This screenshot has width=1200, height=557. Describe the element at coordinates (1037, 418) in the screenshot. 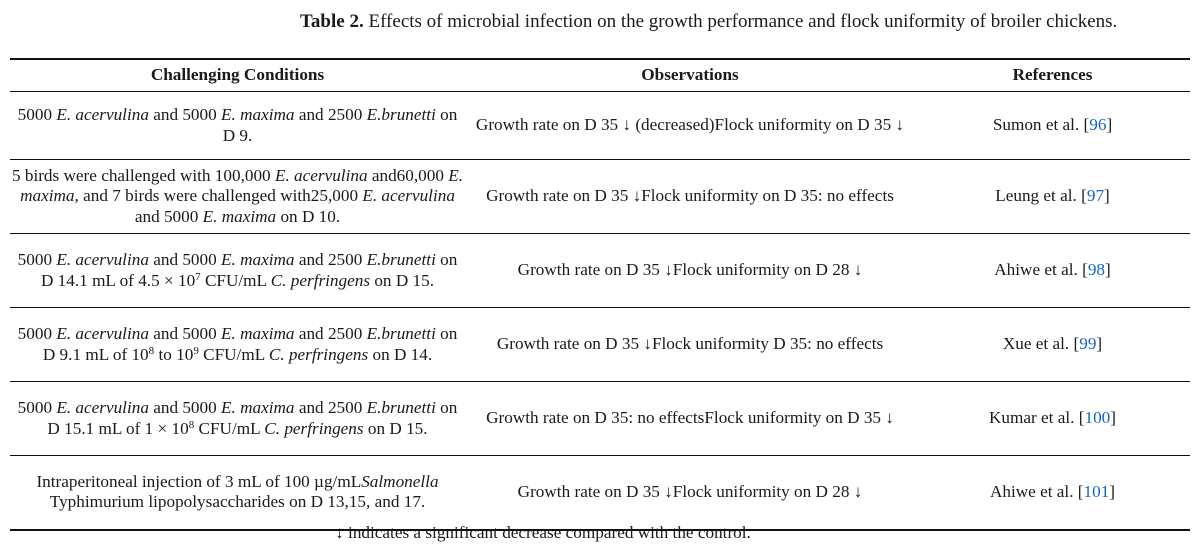

I see `reference-author: Kumar et al. [` at that location.